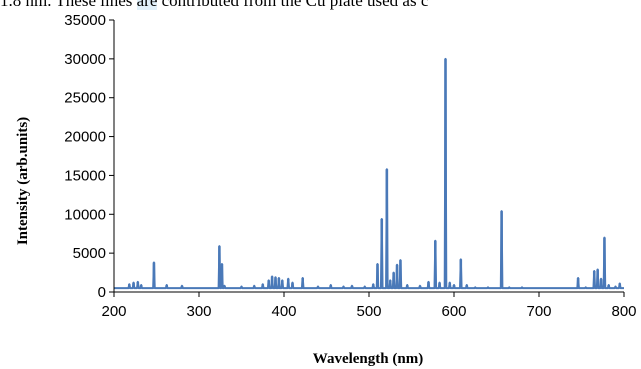 This screenshot has width=641, height=369. I want to click on y-tick-label: 15000, so click(85, 175).